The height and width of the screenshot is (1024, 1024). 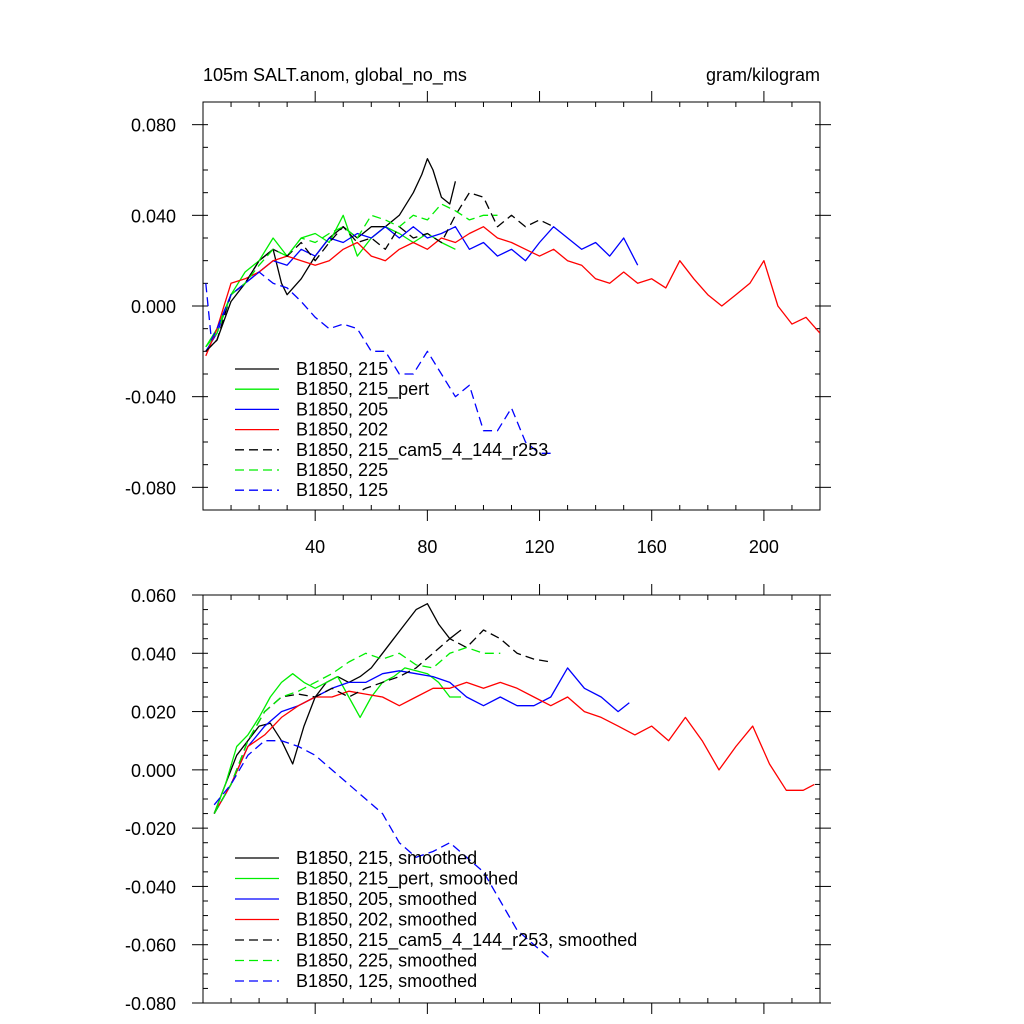 I want to click on legend-label: B1850, 225, smoothed, so click(x=386, y=961).